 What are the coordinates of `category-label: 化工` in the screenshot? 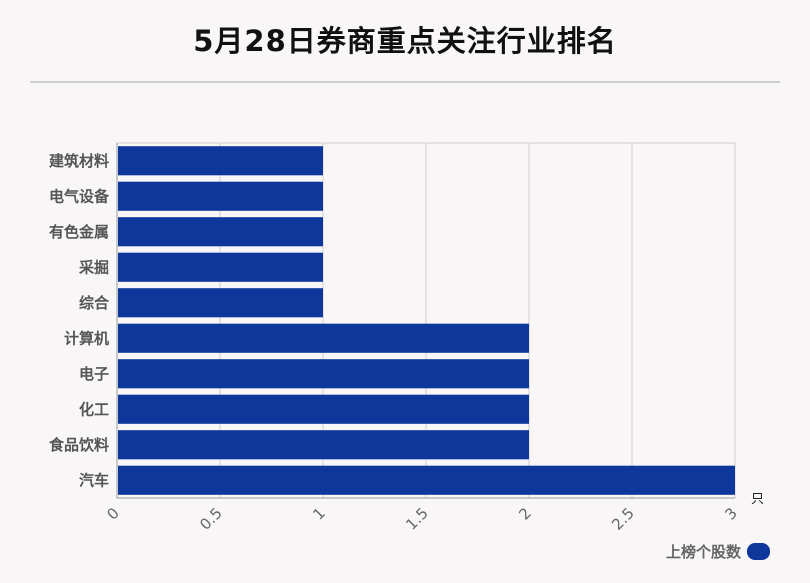 It's located at (94, 409).